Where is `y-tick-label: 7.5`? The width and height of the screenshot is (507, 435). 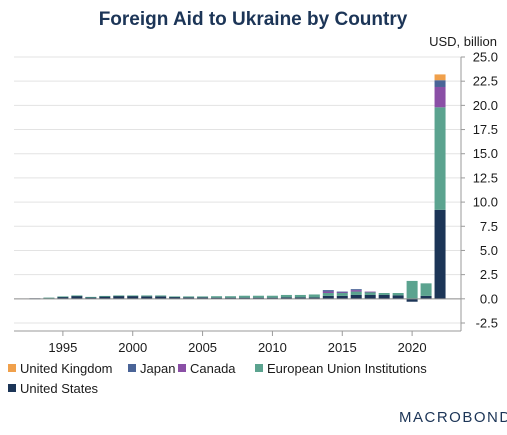 y-tick-label: 7.5 is located at coordinates (489, 226).